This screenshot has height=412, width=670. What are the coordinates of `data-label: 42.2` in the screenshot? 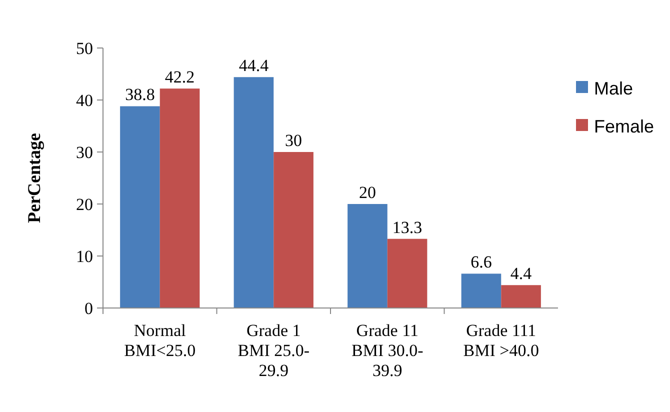 It's located at (179, 77).